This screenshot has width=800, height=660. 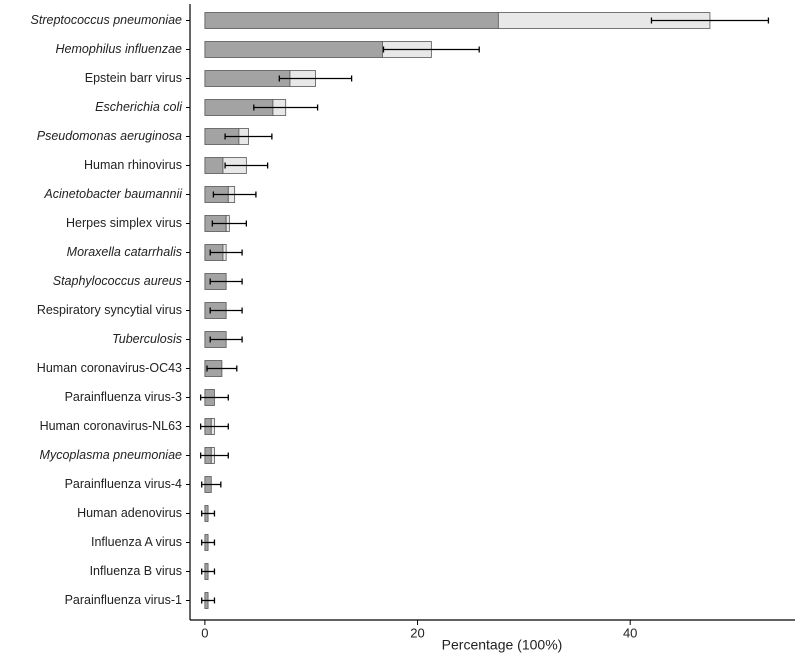 I want to click on y-tick-label: Tuberculosis, so click(x=147, y=339).